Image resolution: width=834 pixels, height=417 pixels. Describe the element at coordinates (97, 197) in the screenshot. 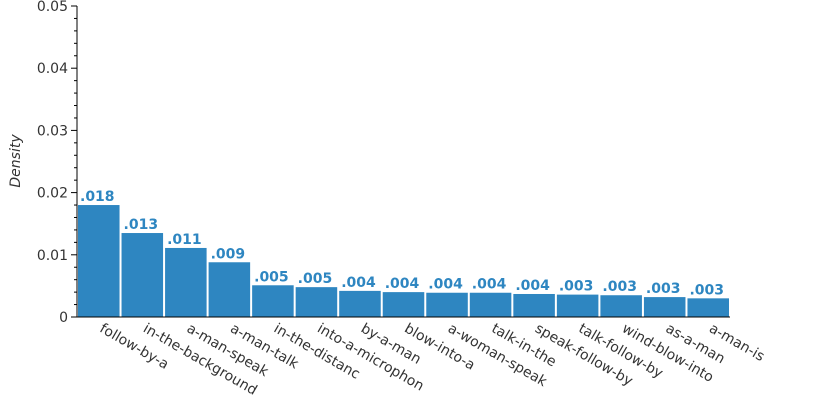

I see `data-label: .018` at that location.